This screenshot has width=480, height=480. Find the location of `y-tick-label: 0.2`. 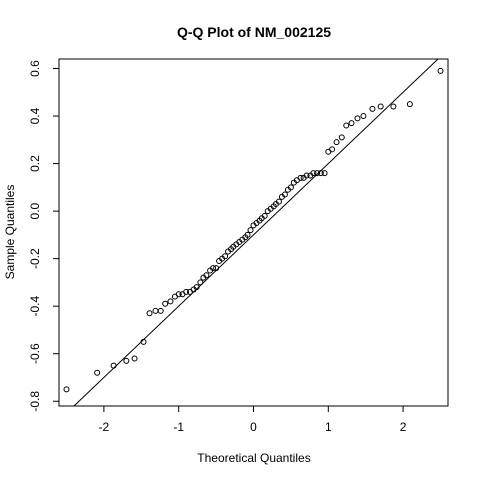

y-tick-label: 0.2 is located at coordinates (35, 163).